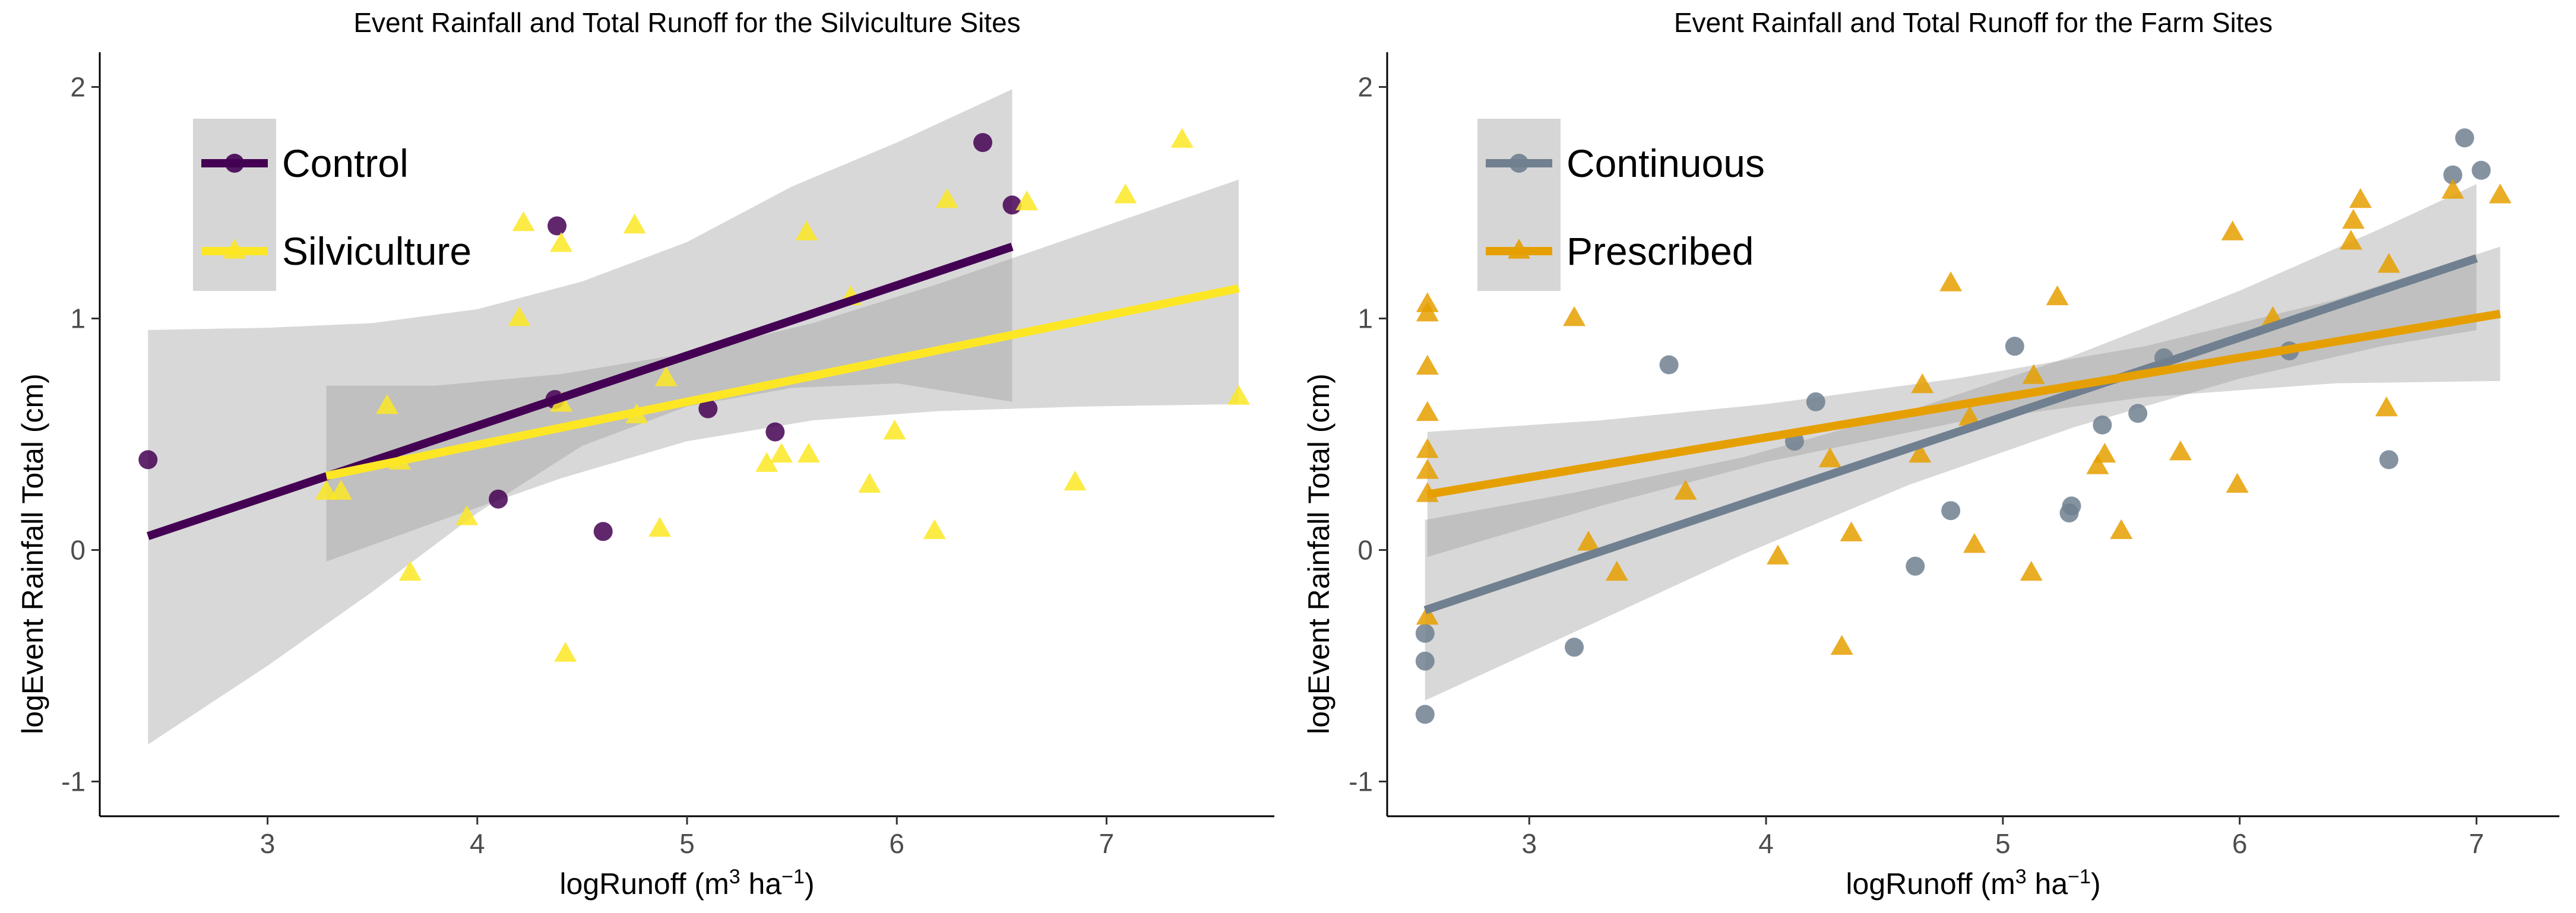 This screenshot has height=913, width=2576. What do you see at coordinates (782, 382) in the screenshot?
I see `fit-line-silviculture` at bounding box center [782, 382].